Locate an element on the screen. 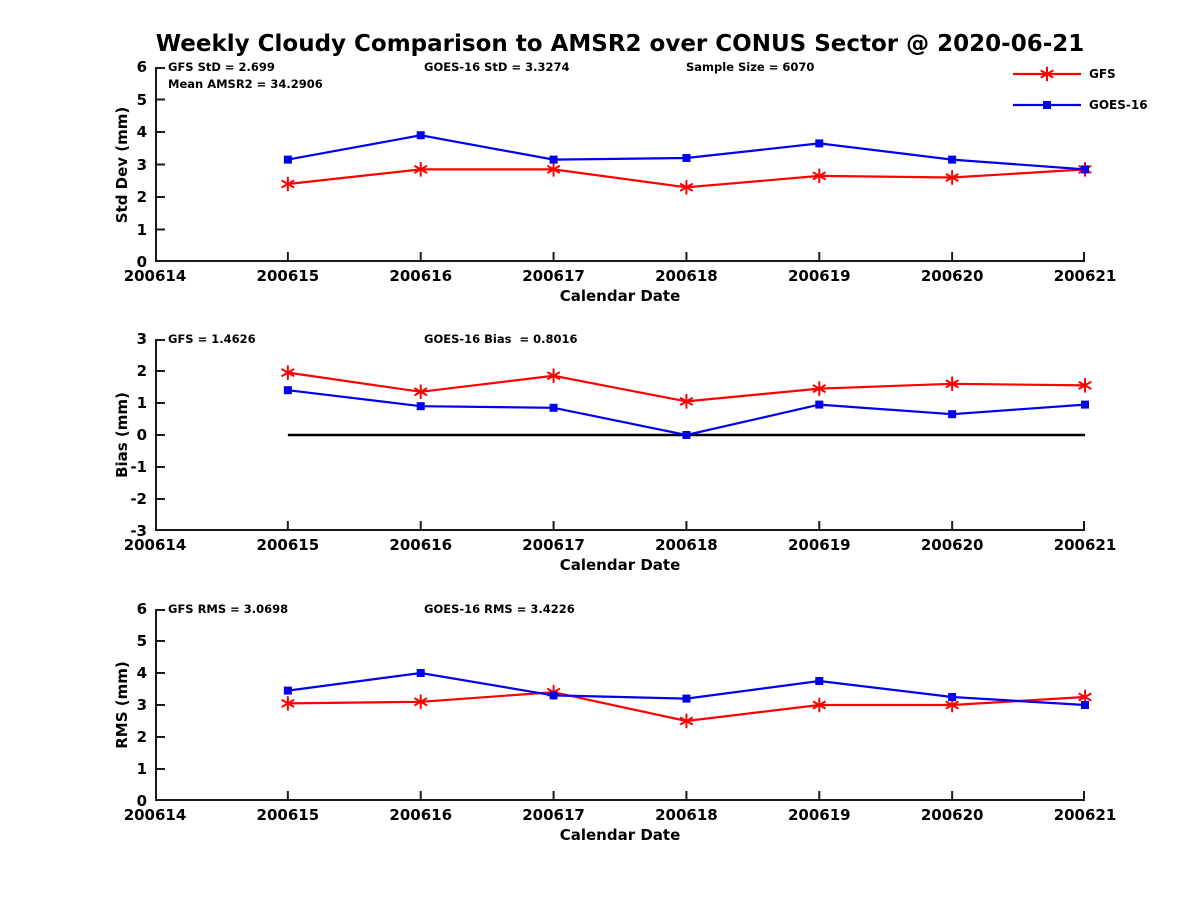  y-tick-label: -1 is located at coordinates (138, 467).